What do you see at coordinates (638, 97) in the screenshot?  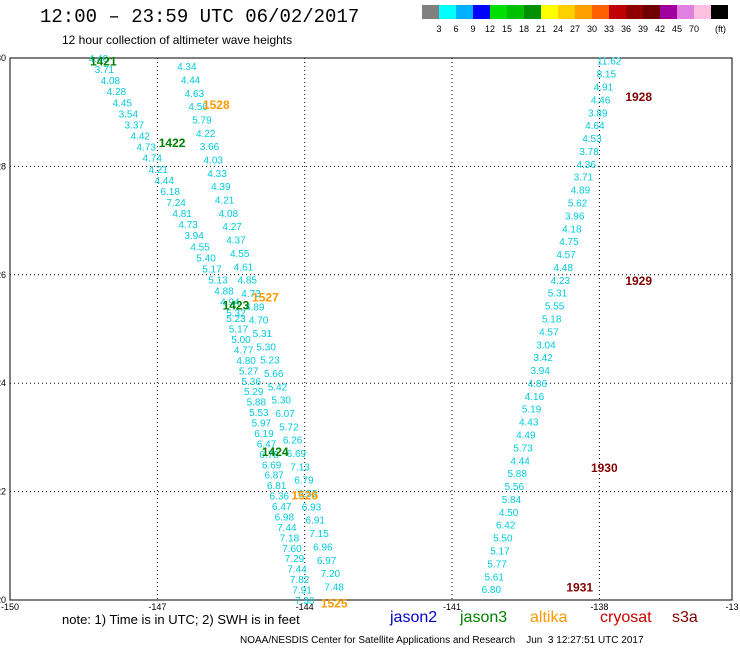 I see `pass-time-label: 1928` at bounding box center [638, 97].